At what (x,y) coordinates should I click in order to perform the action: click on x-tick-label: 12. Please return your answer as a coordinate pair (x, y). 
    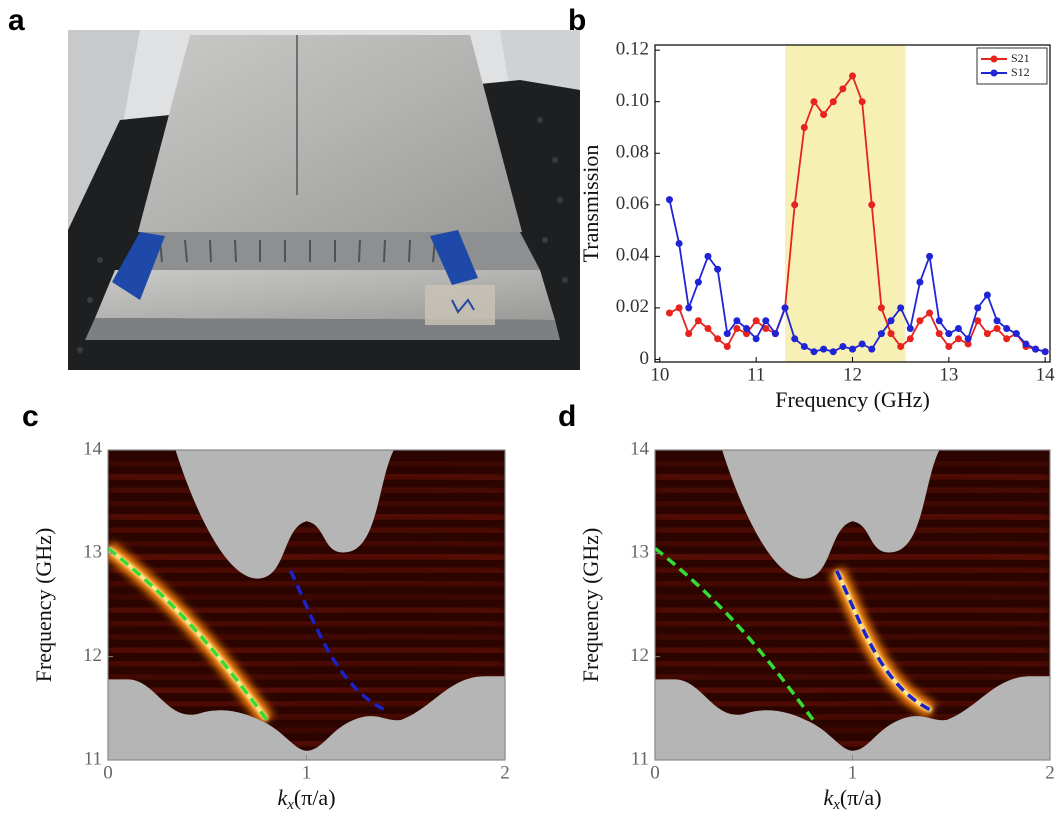
    Looking at the image, I should click on (852, 374).